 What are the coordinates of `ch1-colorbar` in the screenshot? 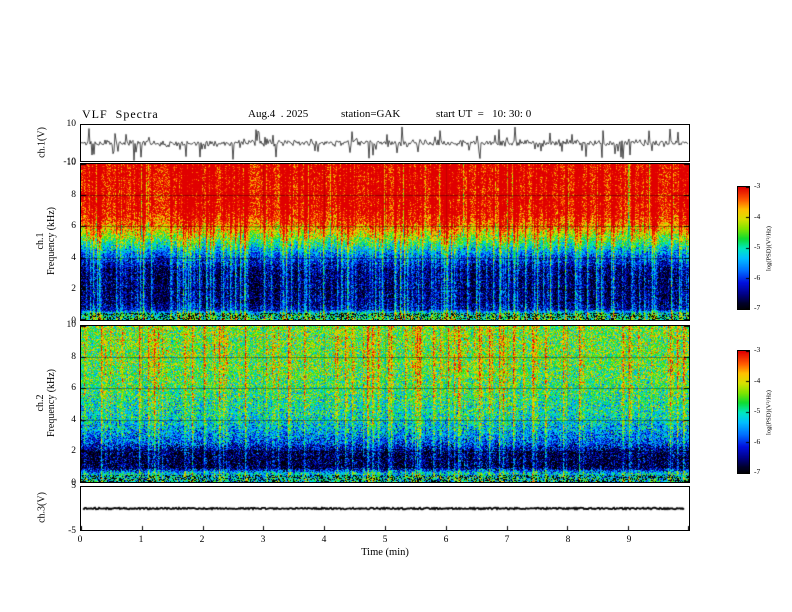 It's located at (743, 248).